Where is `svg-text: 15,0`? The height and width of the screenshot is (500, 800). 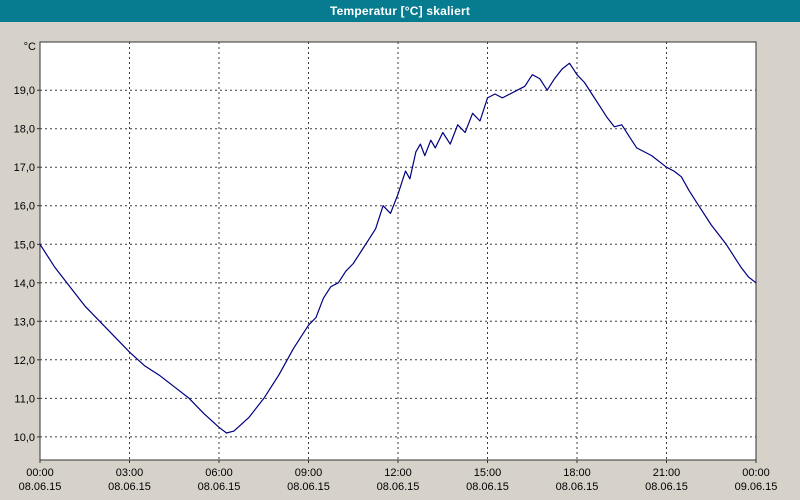 svg-text: 15,0 is located at coordinates (24, 245).